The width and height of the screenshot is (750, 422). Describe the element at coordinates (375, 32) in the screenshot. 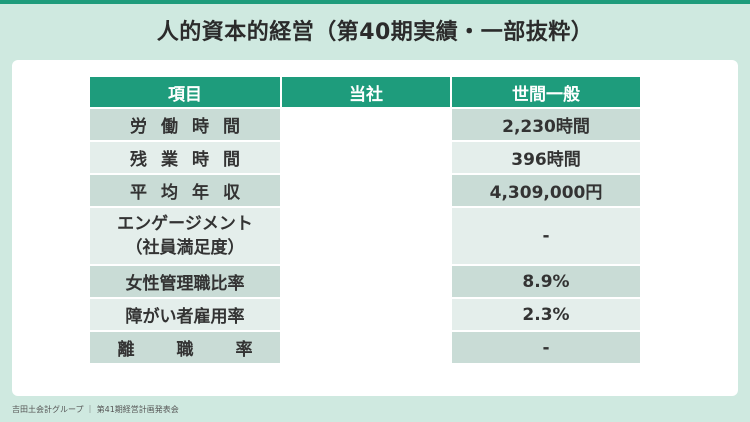

I see `page-title: 人的資本的経営（第40期実績・一部抜粋）` at that location.